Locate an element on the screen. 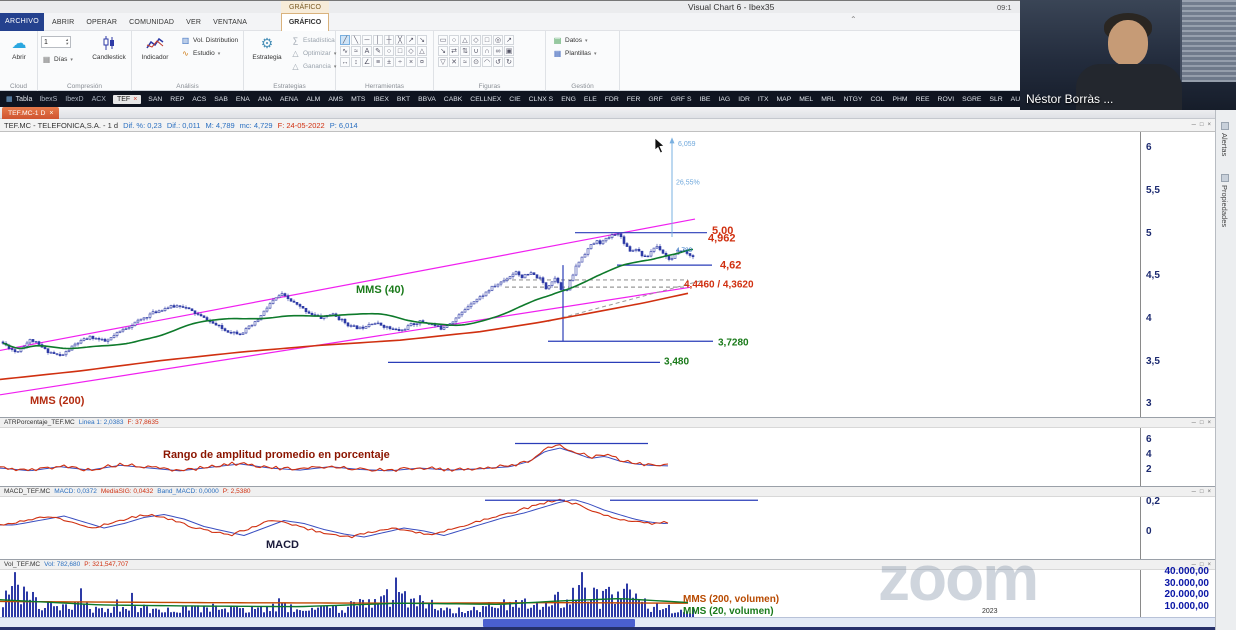 This screenshot has height=630, width=1236. menu-tab-abrir: ABRIR is located at coordinates (63, 22).